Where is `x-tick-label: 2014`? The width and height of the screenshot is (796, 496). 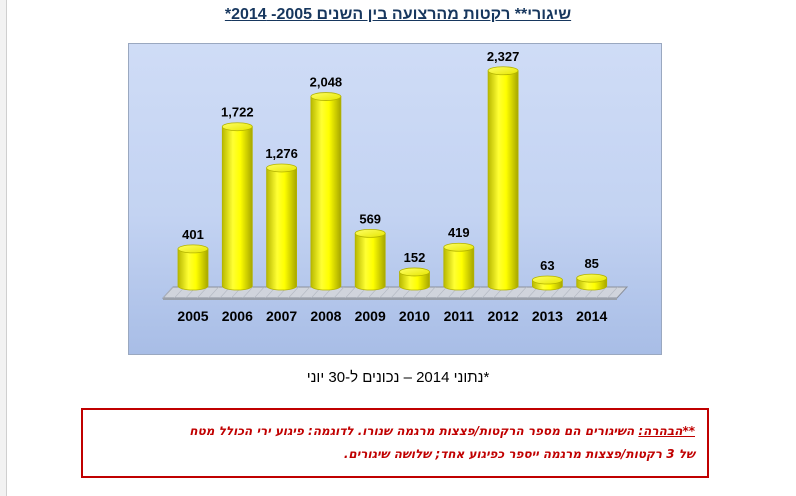 x-tick-label: 2014 is located at coordinates (591, 316).